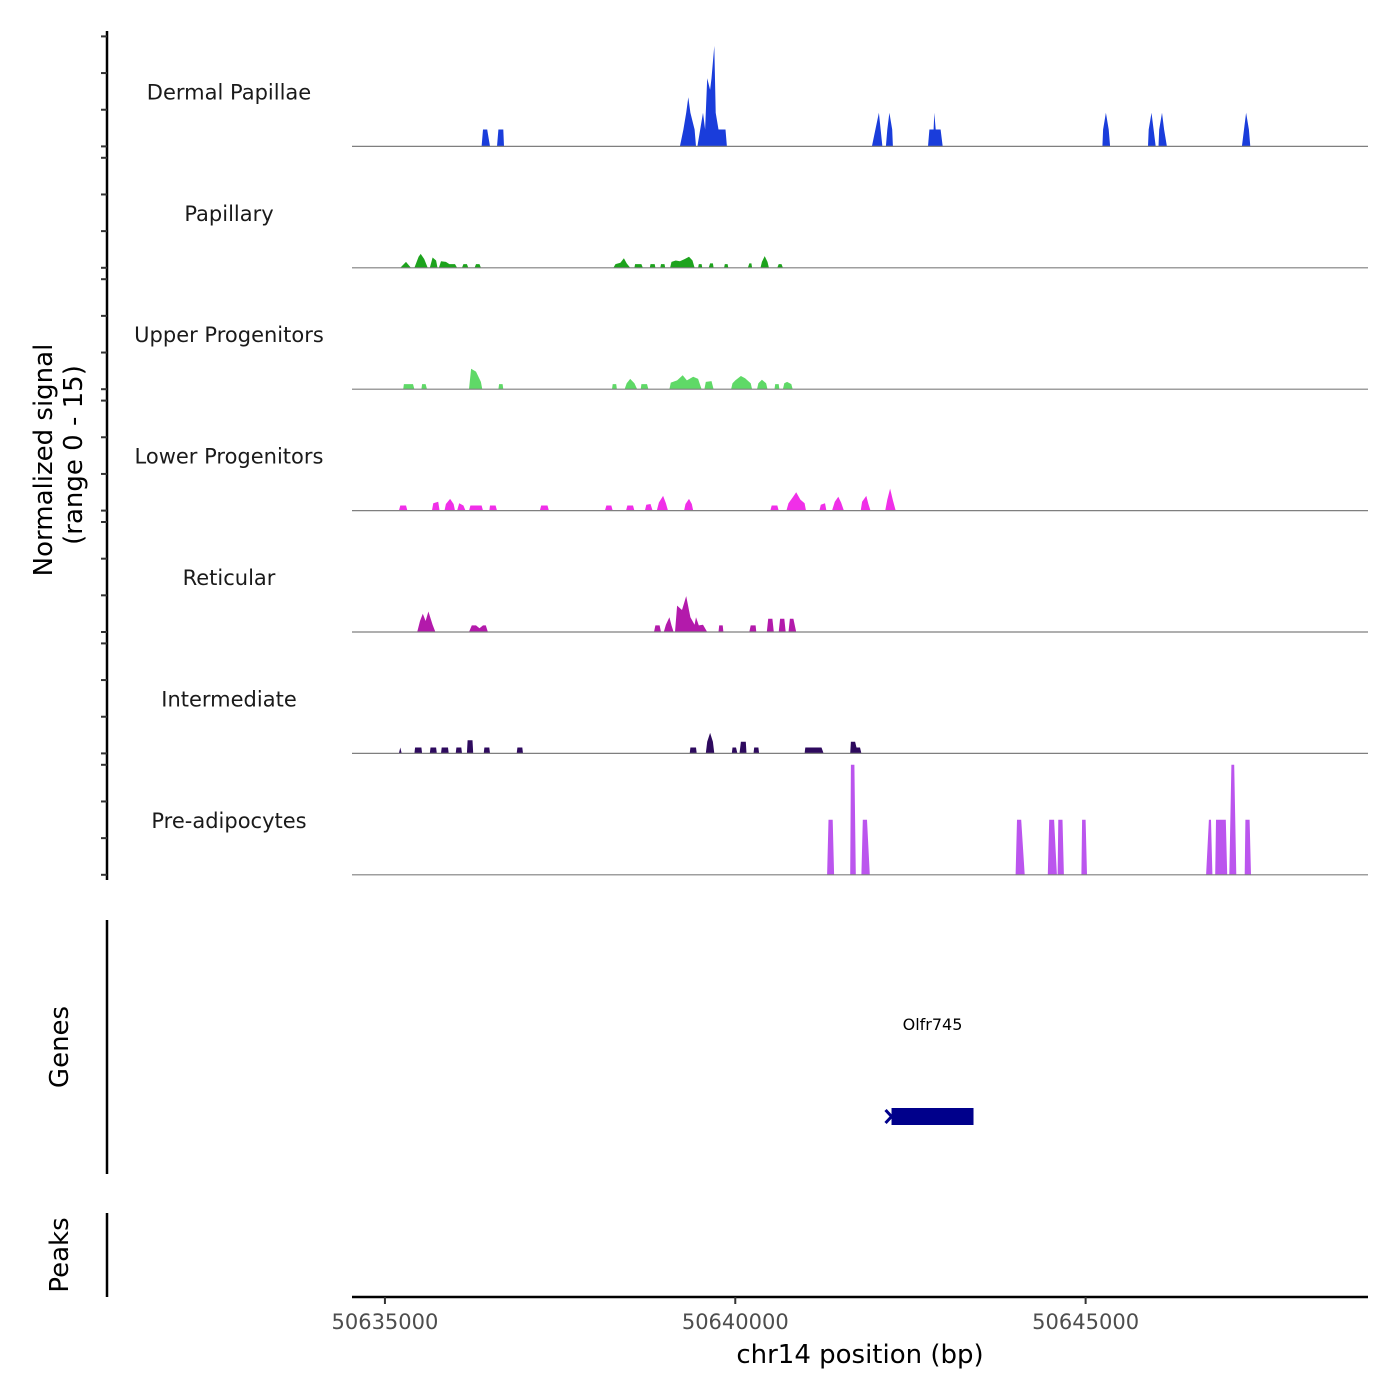 The image size is (1400, 1400). I want to click on track-papillary: Papillary, so click(776, 235).